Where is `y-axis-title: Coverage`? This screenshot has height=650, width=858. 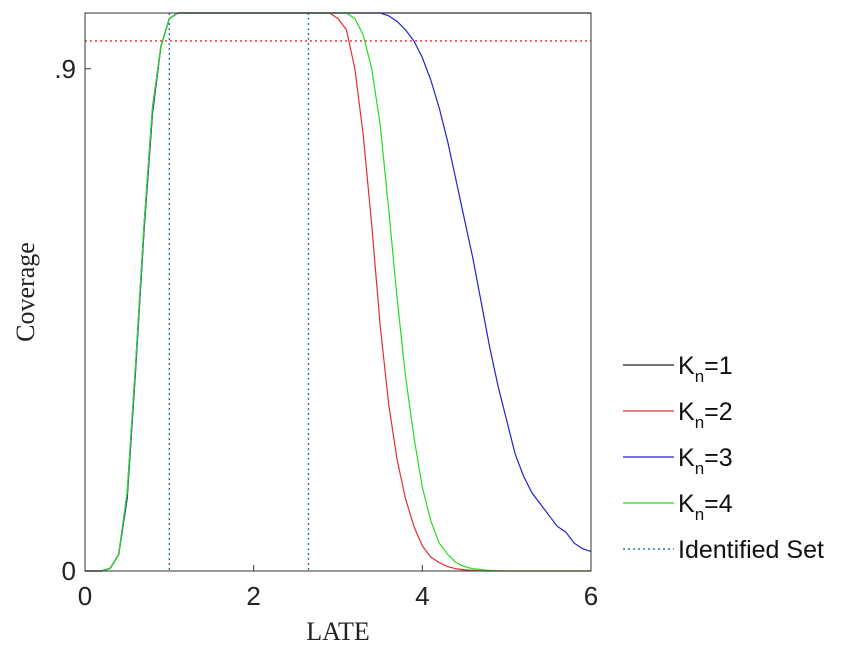
y-axis-title: Coverage is located at coordinates (25, 292).